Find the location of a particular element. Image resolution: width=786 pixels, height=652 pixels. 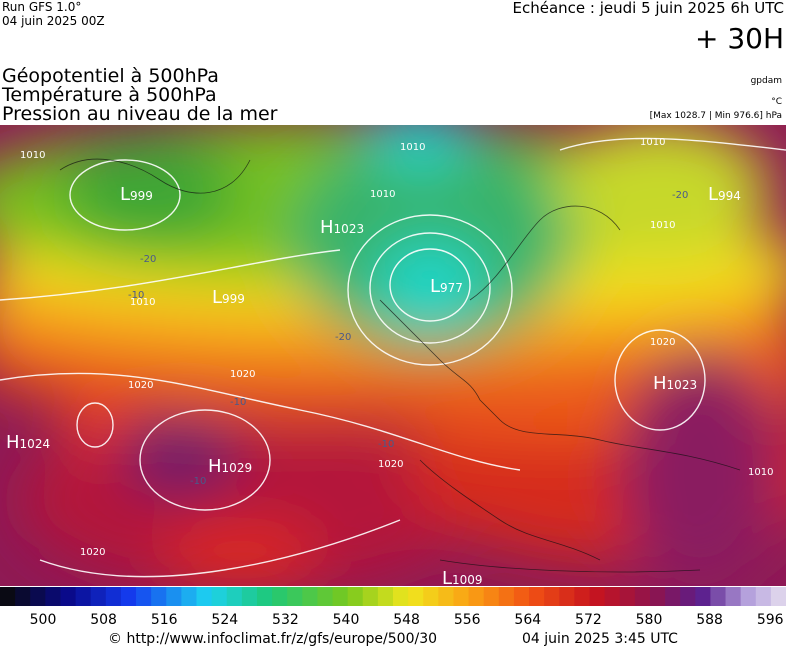

colorbar-tick: 556 is located at coordinates (467, 620).